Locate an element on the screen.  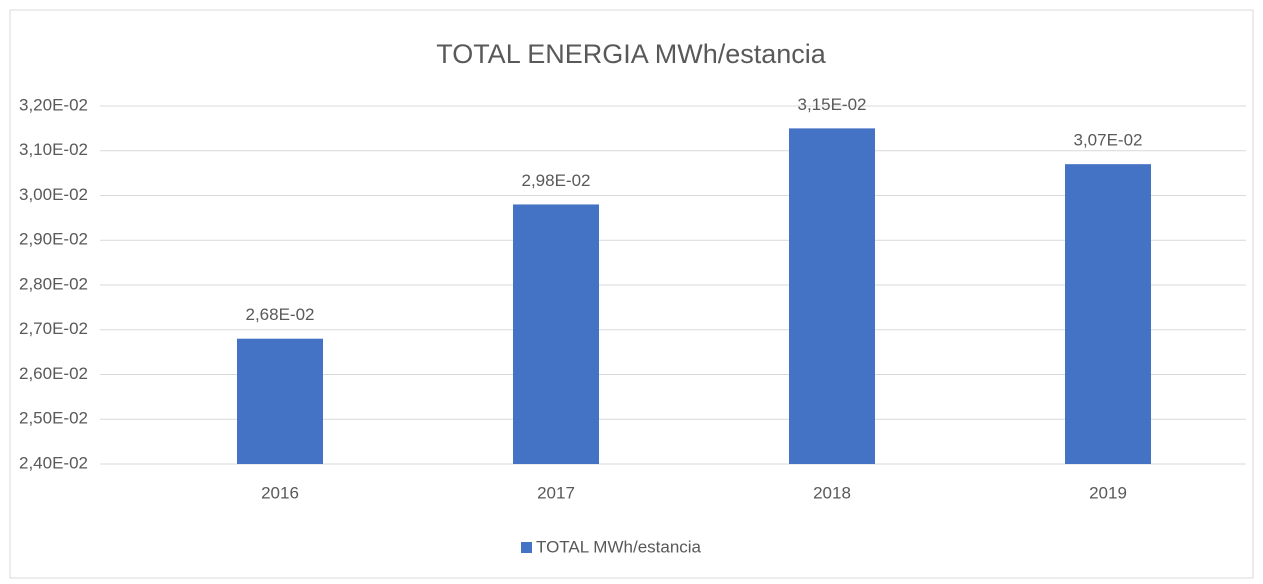
y-tick-label: 2,40E-02 is located at coordinates (53, 462).